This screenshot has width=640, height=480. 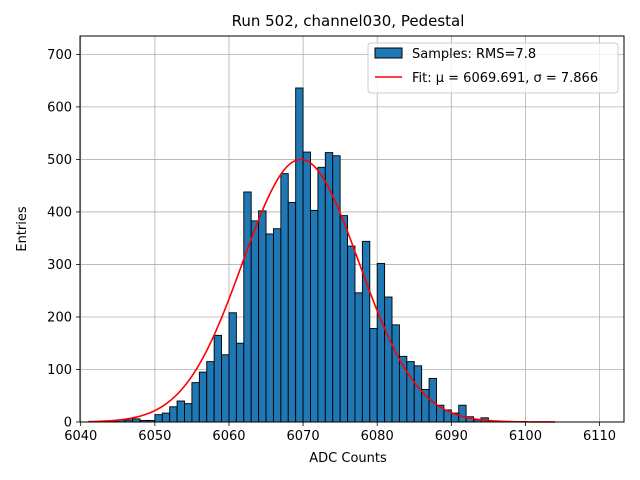 What do you see at coordinates (505, 78) in the screenshot?
I see `legend-label-fit: Fit: μ = 6069.691, σ = 7.866` at bounding box center [505, 78].